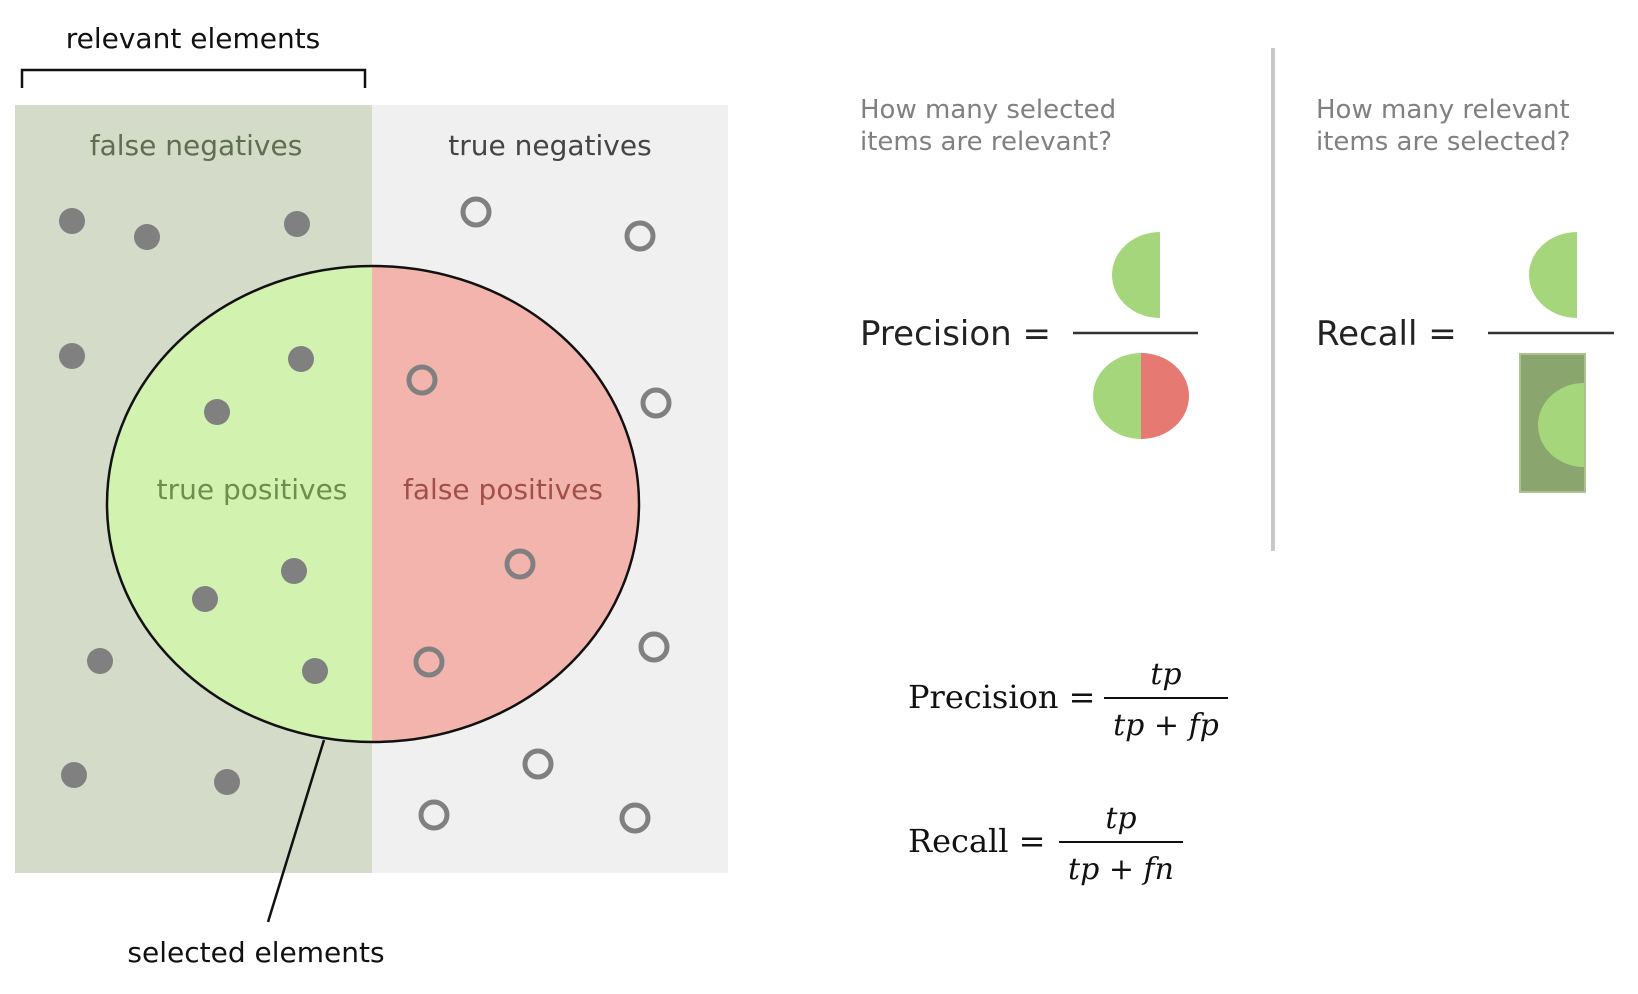 Image resolution: width=1638 pixels, height=994 pixels. Describe the element at coordinates (196, 145) in the screenshot. I see `false-negatives-label: false negatives` at that location.